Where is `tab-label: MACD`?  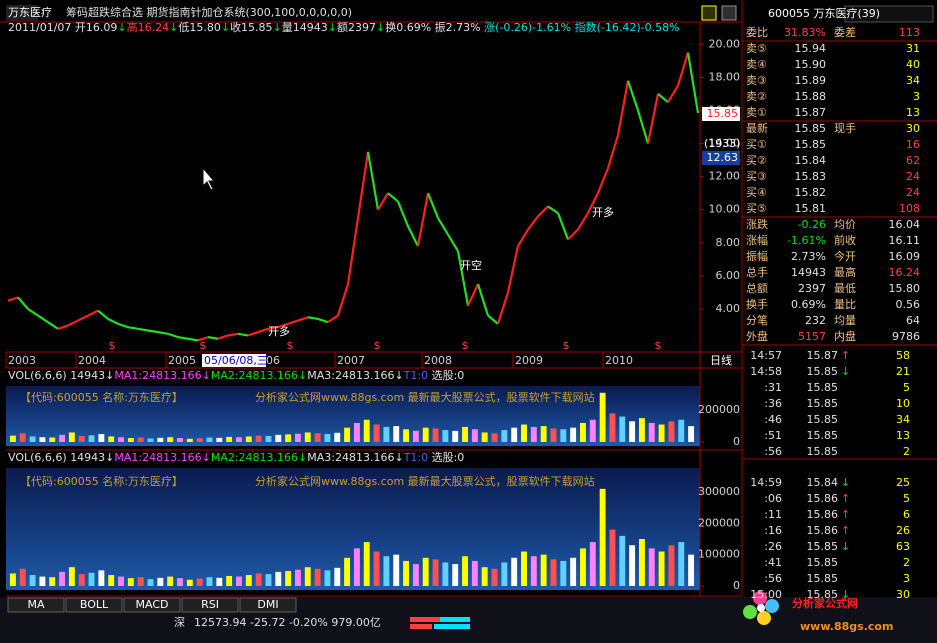 tab-label: MACD is located at coordinates (152, 604).